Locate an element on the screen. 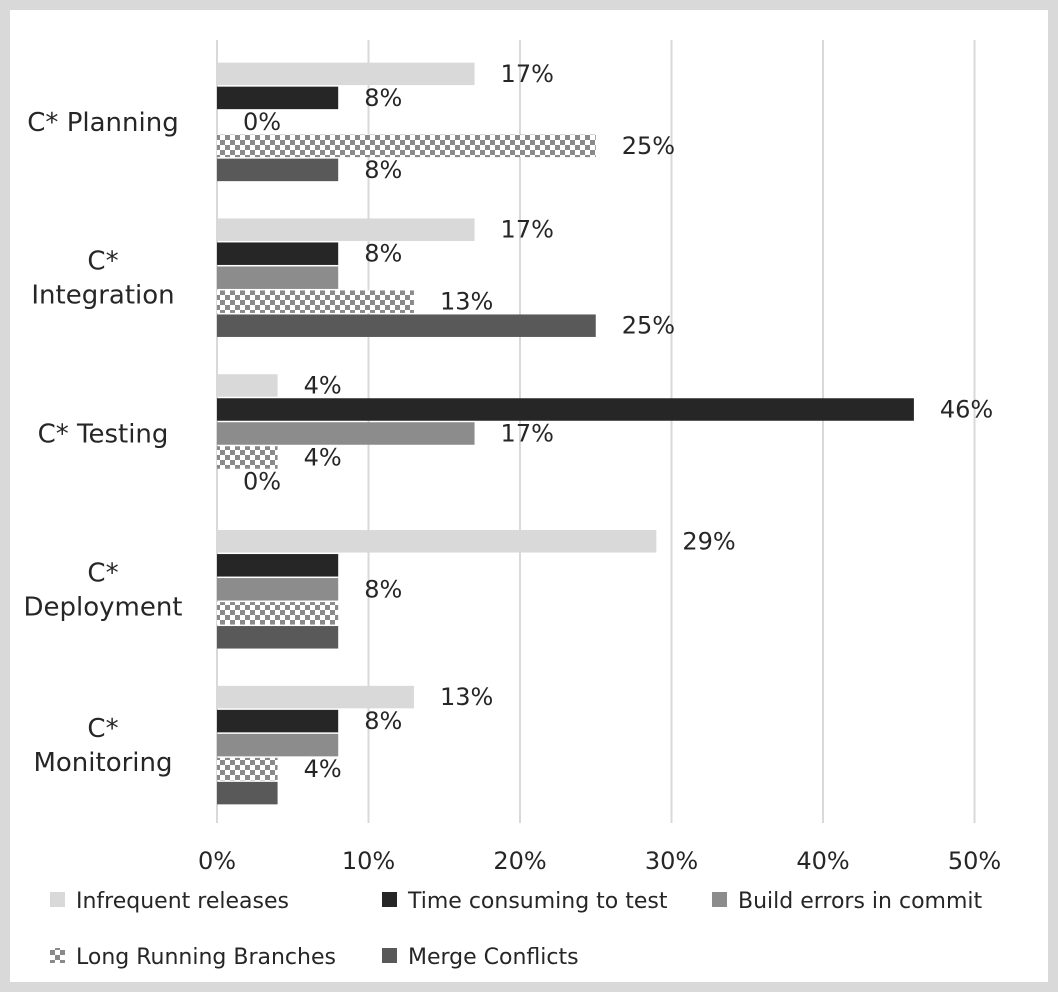 The height and width of the screenshot is (992, 1058). legend-item: Long Running Branches is located at coordinates (193, 957).